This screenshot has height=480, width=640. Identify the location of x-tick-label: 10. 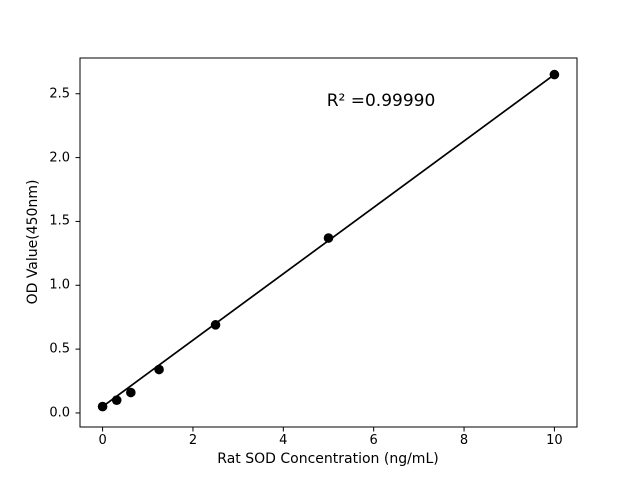
(554, 440).